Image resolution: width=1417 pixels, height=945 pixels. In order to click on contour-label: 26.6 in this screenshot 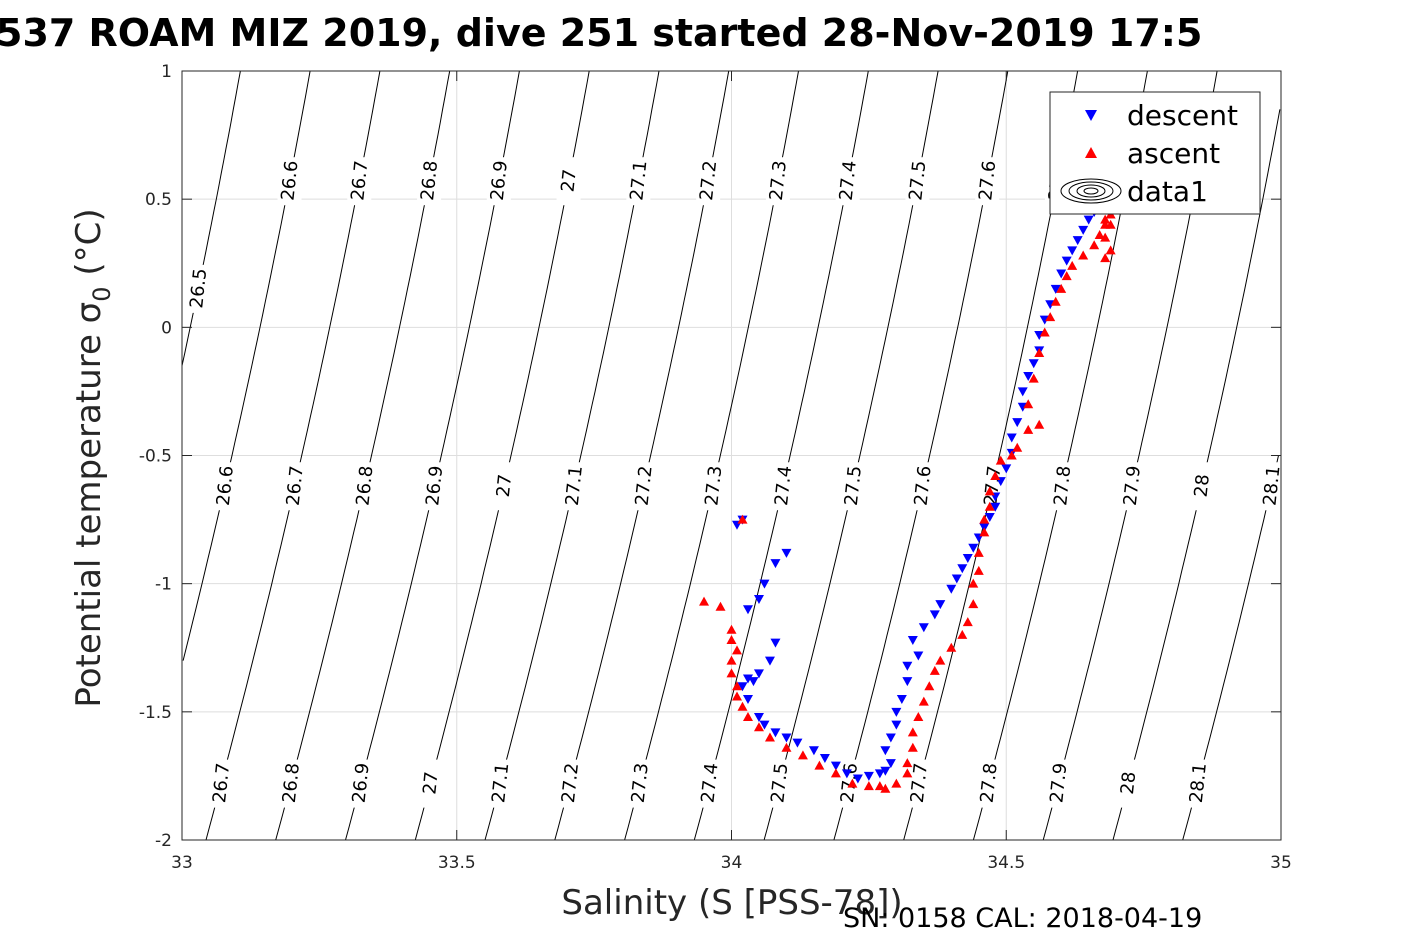, I will do `click(289, 181)`.